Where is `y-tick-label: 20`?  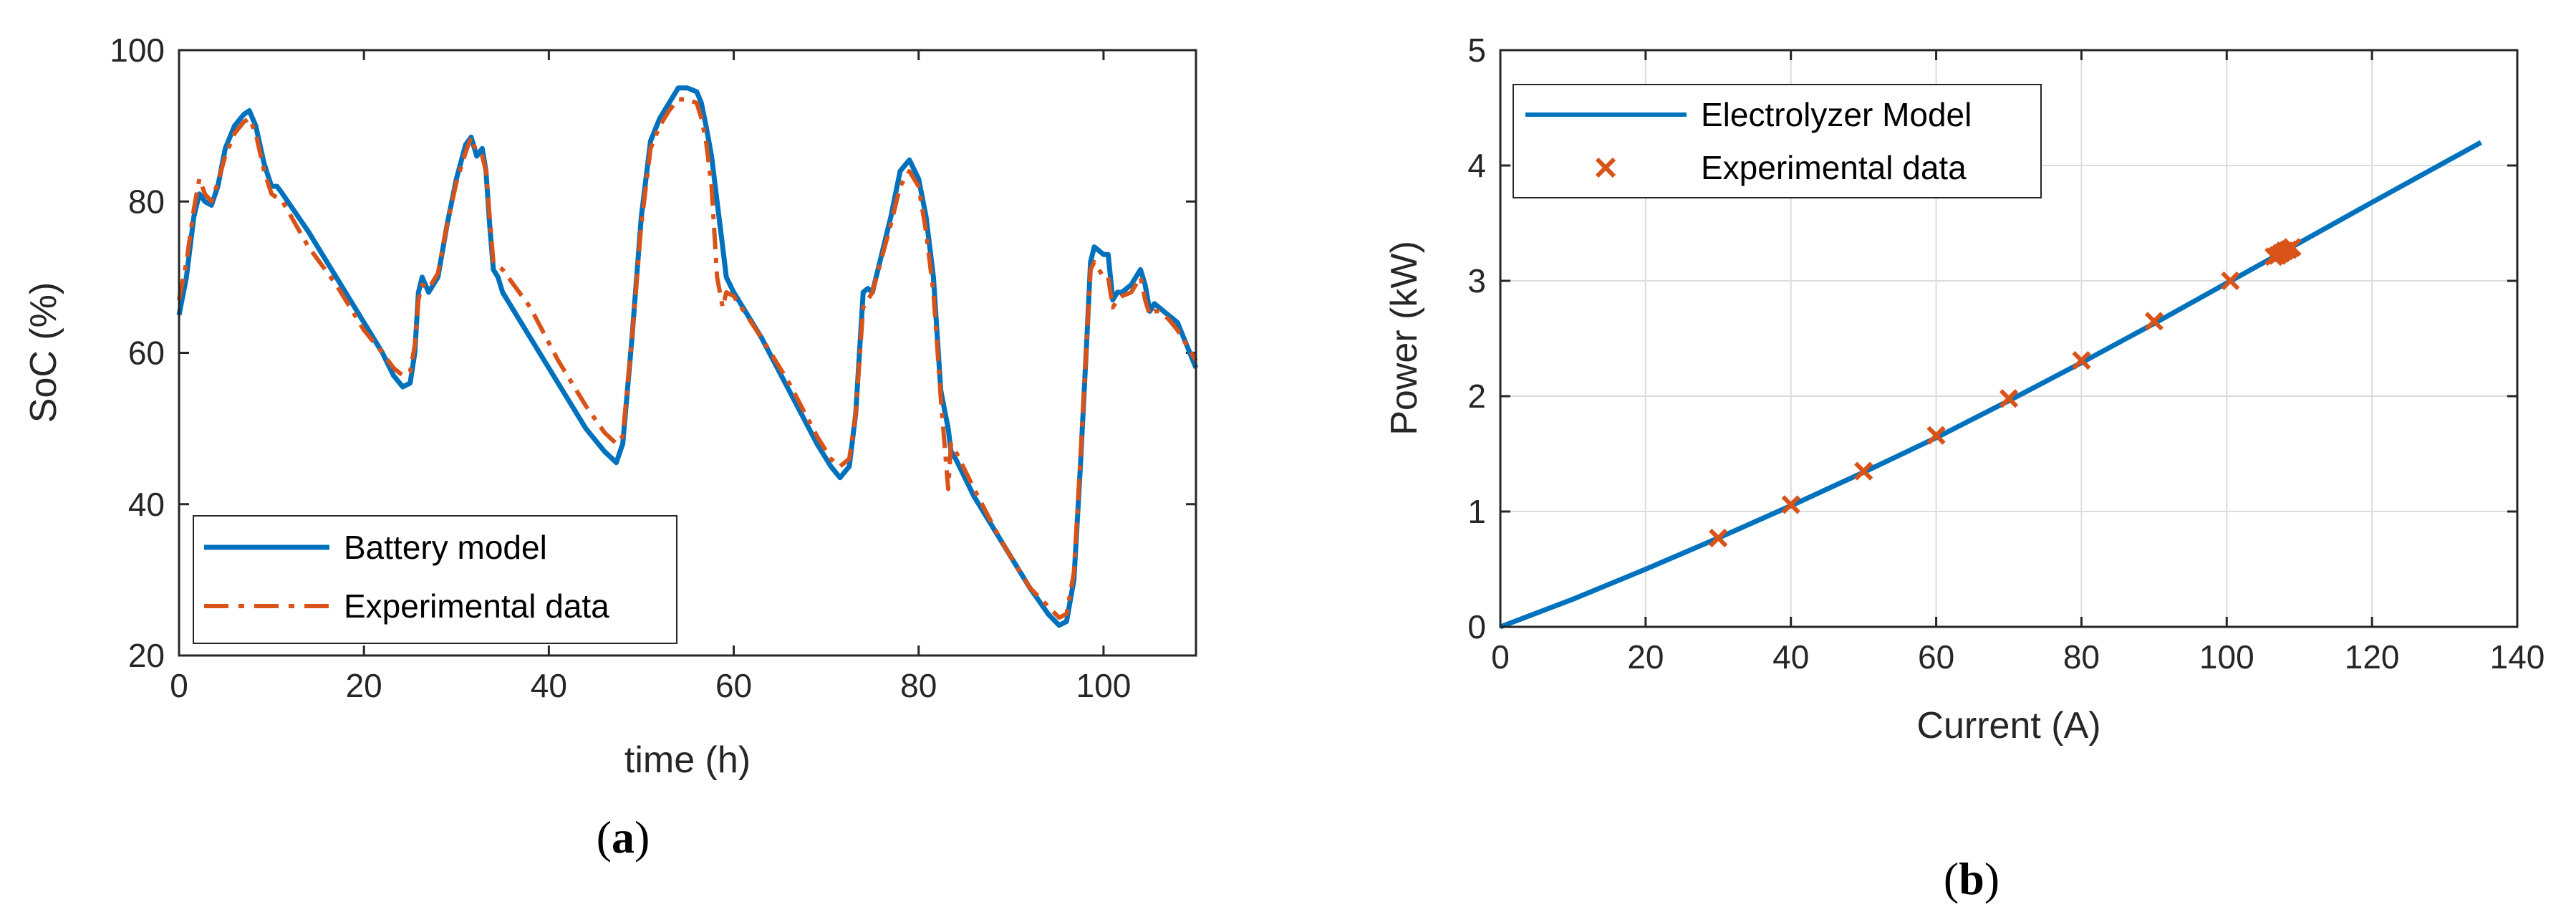
y-tick-label: 20 is located at coordinates (146, 655).